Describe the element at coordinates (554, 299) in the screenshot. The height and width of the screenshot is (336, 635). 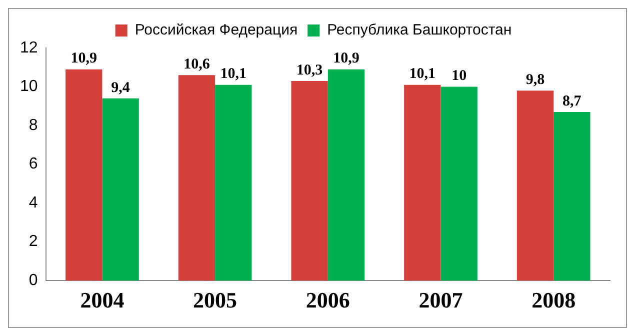
I see `x-tick-label: 2008` at that location.